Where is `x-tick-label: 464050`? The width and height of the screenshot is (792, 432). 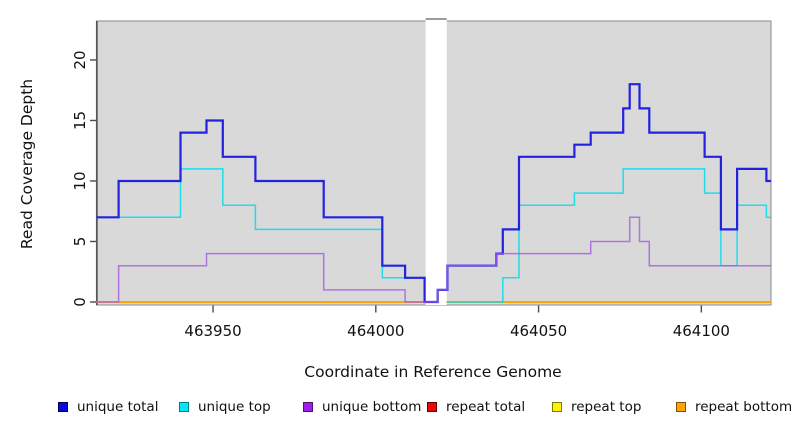
x-tick-label: 464050 is located at coordinates (538, 331).